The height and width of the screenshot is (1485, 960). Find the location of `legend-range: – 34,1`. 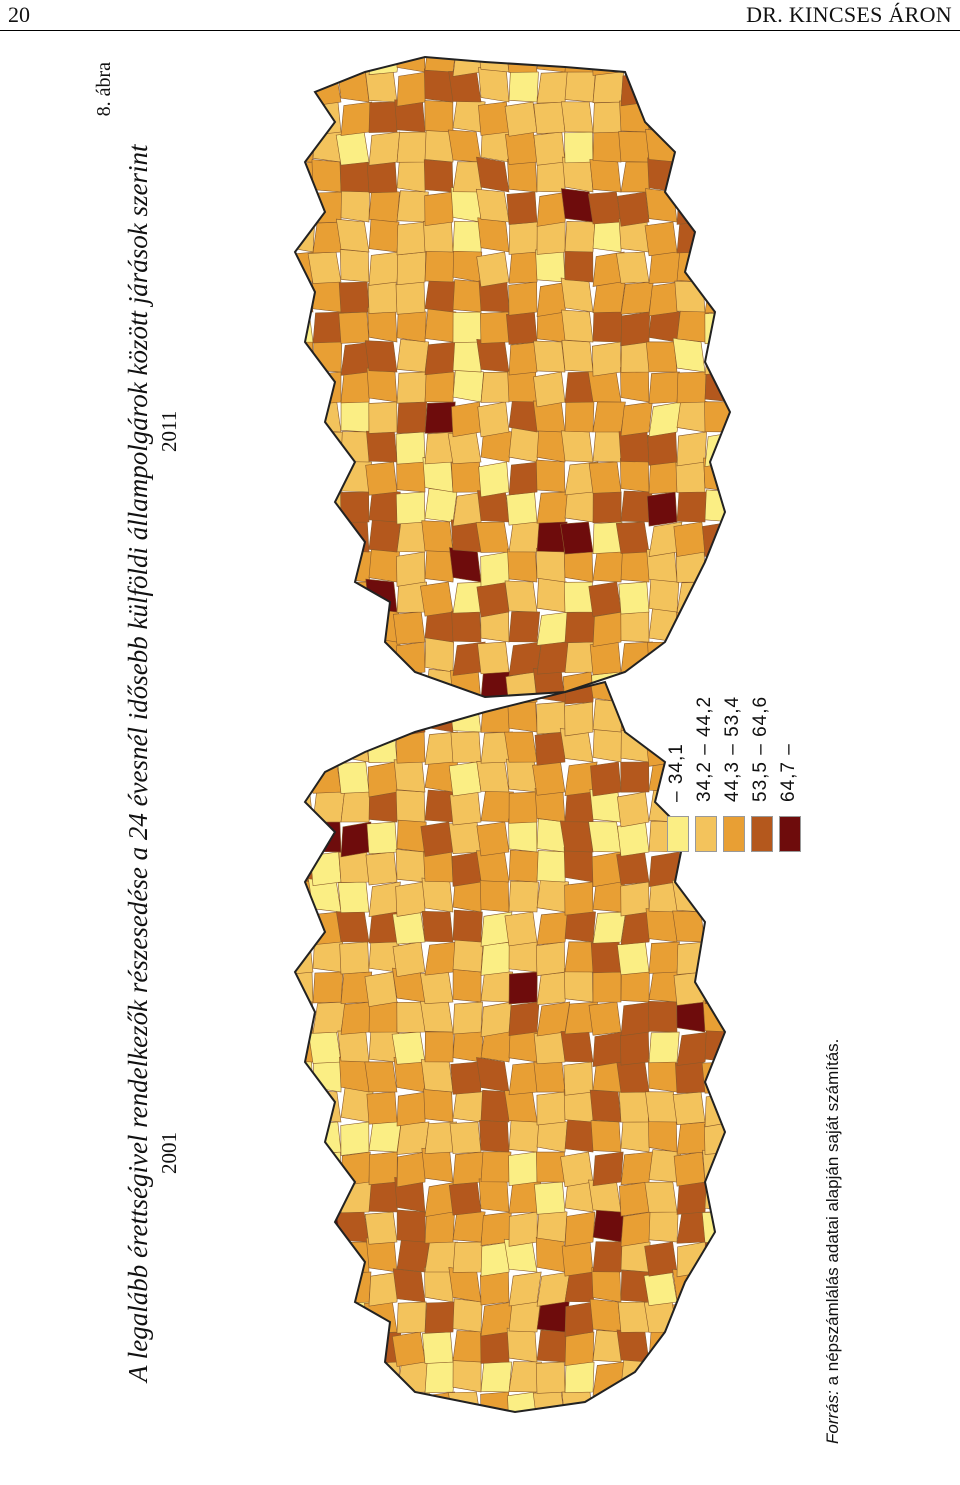

legend-range: – 34,1 is located at coordinates (676, 772).